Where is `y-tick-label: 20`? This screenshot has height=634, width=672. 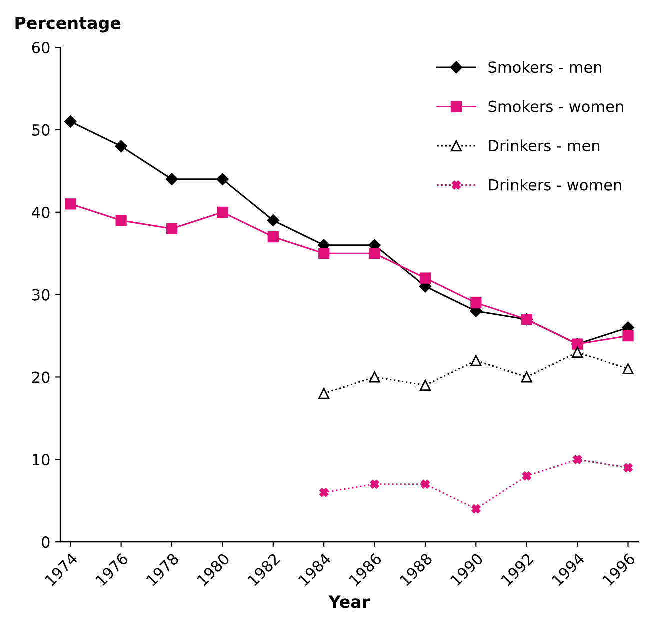
y-tick-label: 20 is located at coordinates (41, 378).